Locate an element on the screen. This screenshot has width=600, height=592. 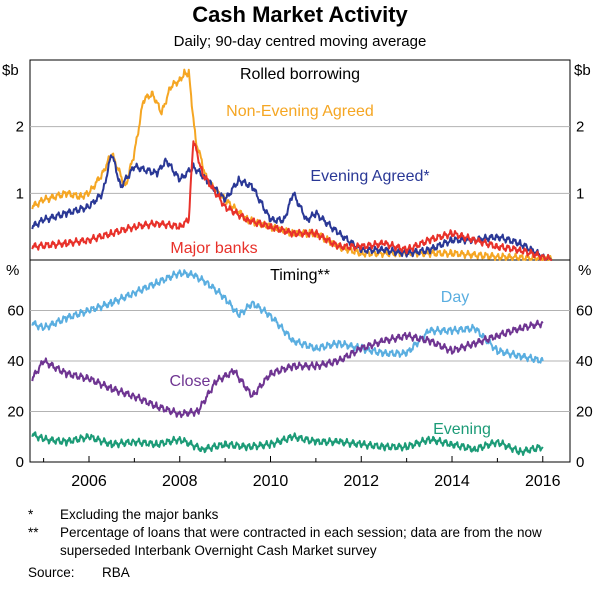
footnote-1-mark: * is located at coordinates (31, 514).